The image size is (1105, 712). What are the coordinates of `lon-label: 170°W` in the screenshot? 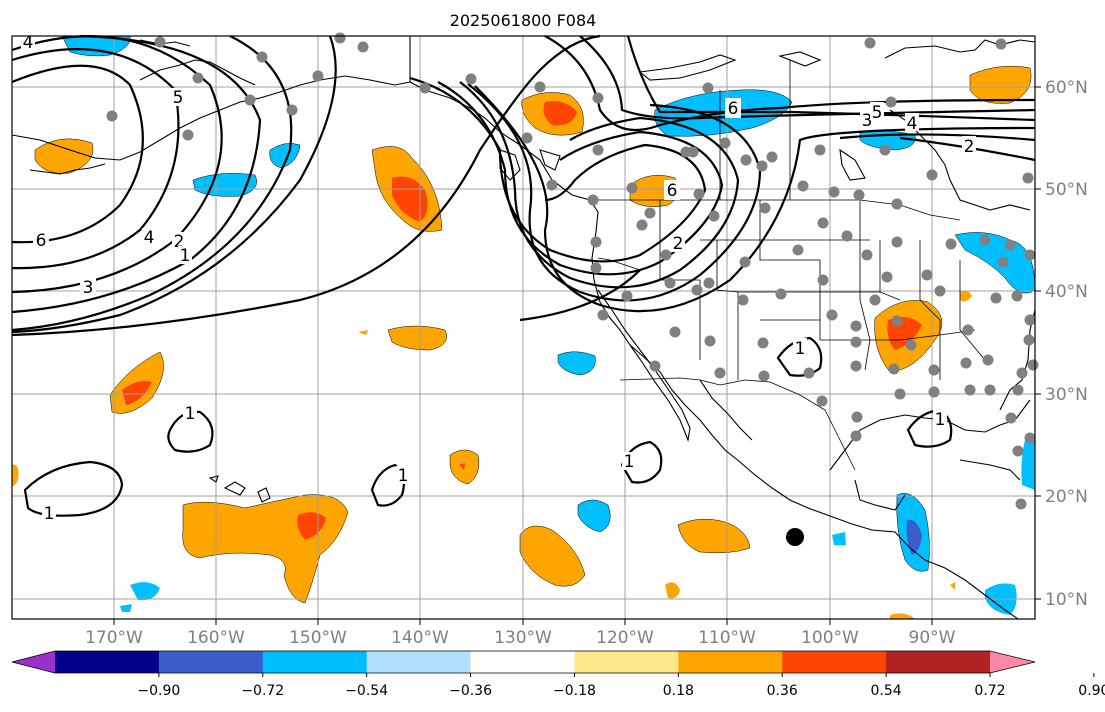 It's located at (114, 638).